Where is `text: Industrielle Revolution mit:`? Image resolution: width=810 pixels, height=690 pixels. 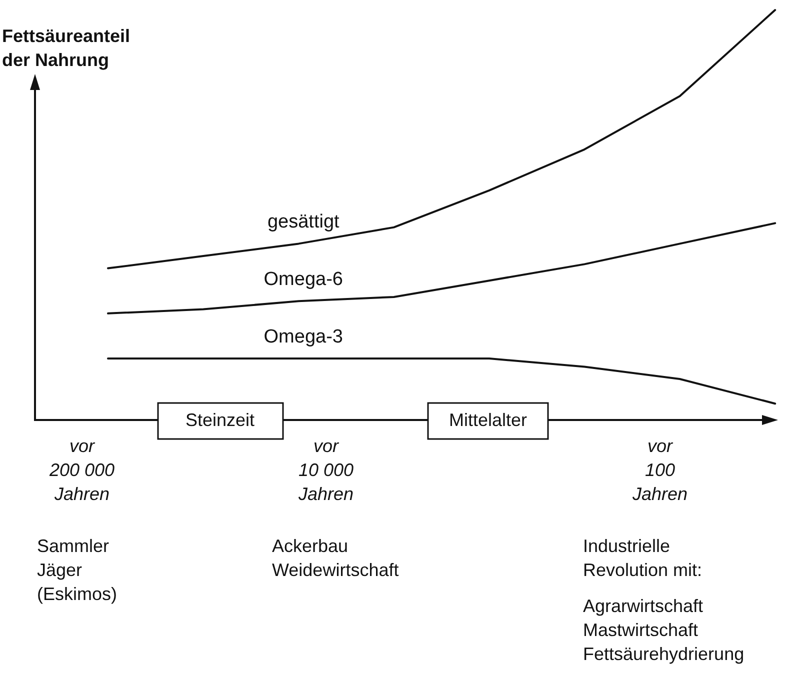
text: Industrielle Revolution mit: is located at coordinates (642, 558).